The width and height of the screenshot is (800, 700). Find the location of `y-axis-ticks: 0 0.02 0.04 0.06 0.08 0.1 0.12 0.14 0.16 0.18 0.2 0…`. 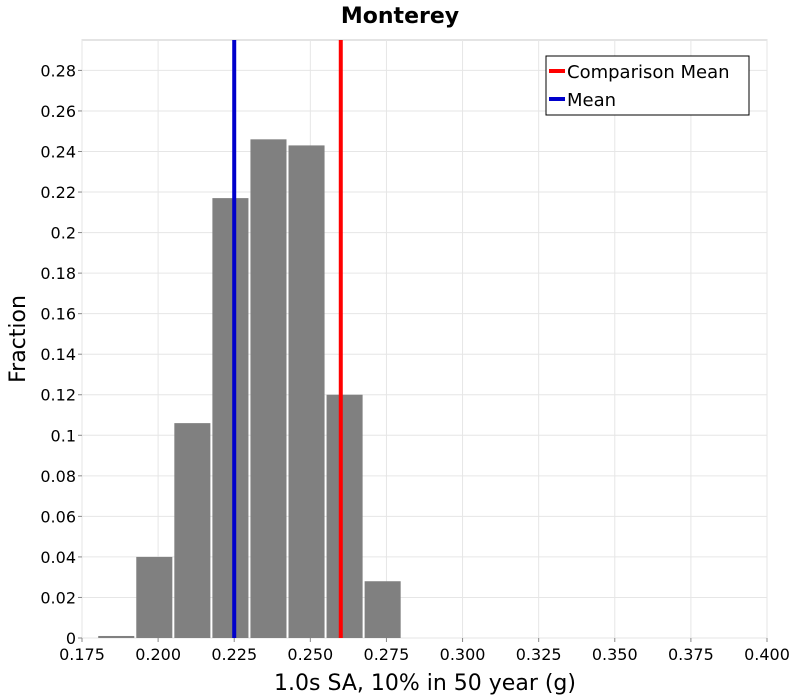

y-axis-ticks: 0 0.02 0.04 0.06 0.08 0.1 0.12 0.14 0.16 0.18 0.2 0… is located at coordinates (61, 354).